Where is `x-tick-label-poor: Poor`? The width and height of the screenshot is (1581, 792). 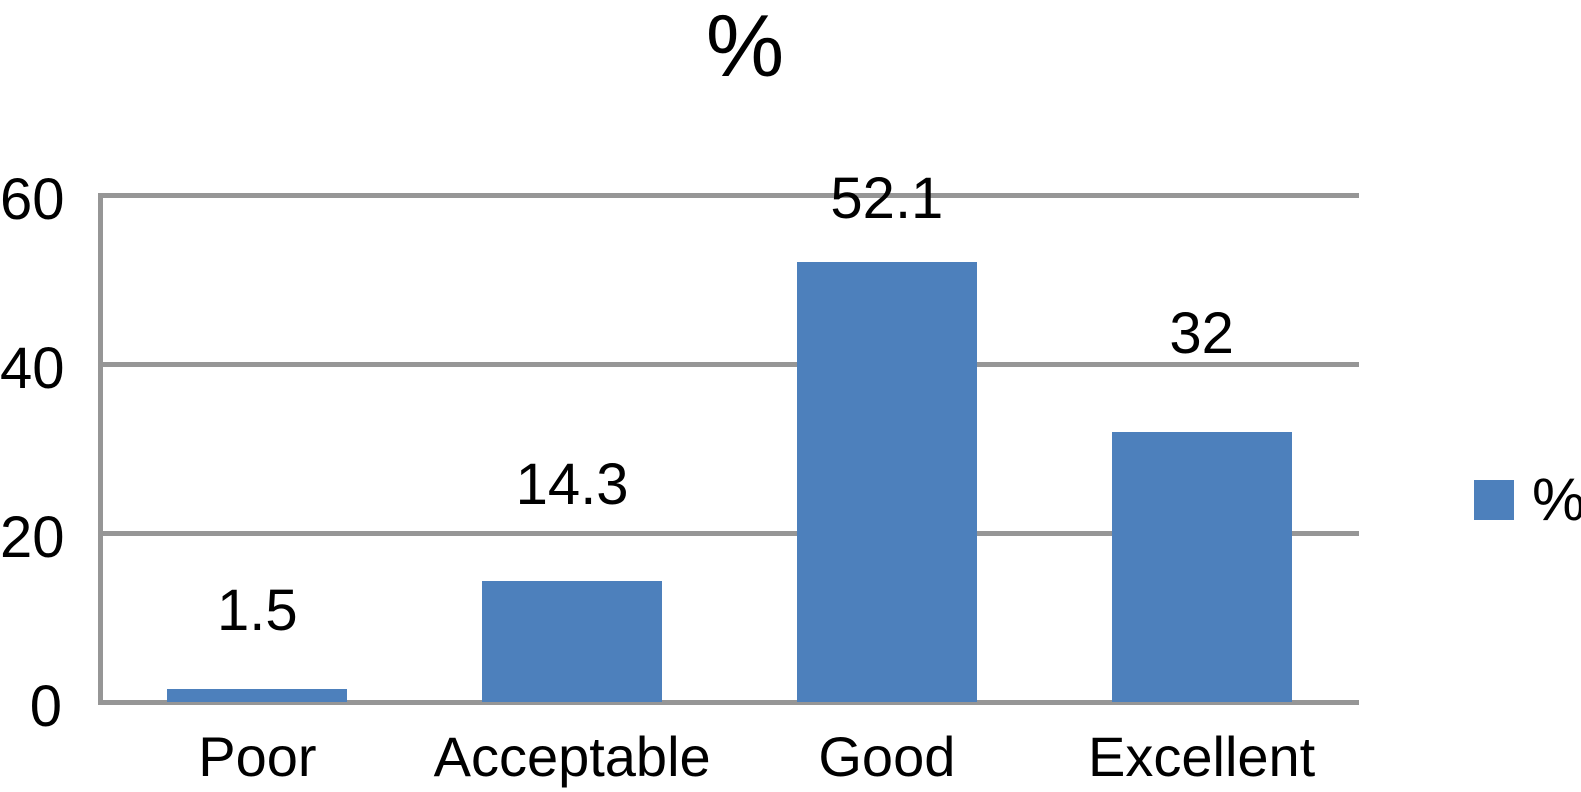
x-tick-label-poor: Poor is located at coordinates (257, 756).